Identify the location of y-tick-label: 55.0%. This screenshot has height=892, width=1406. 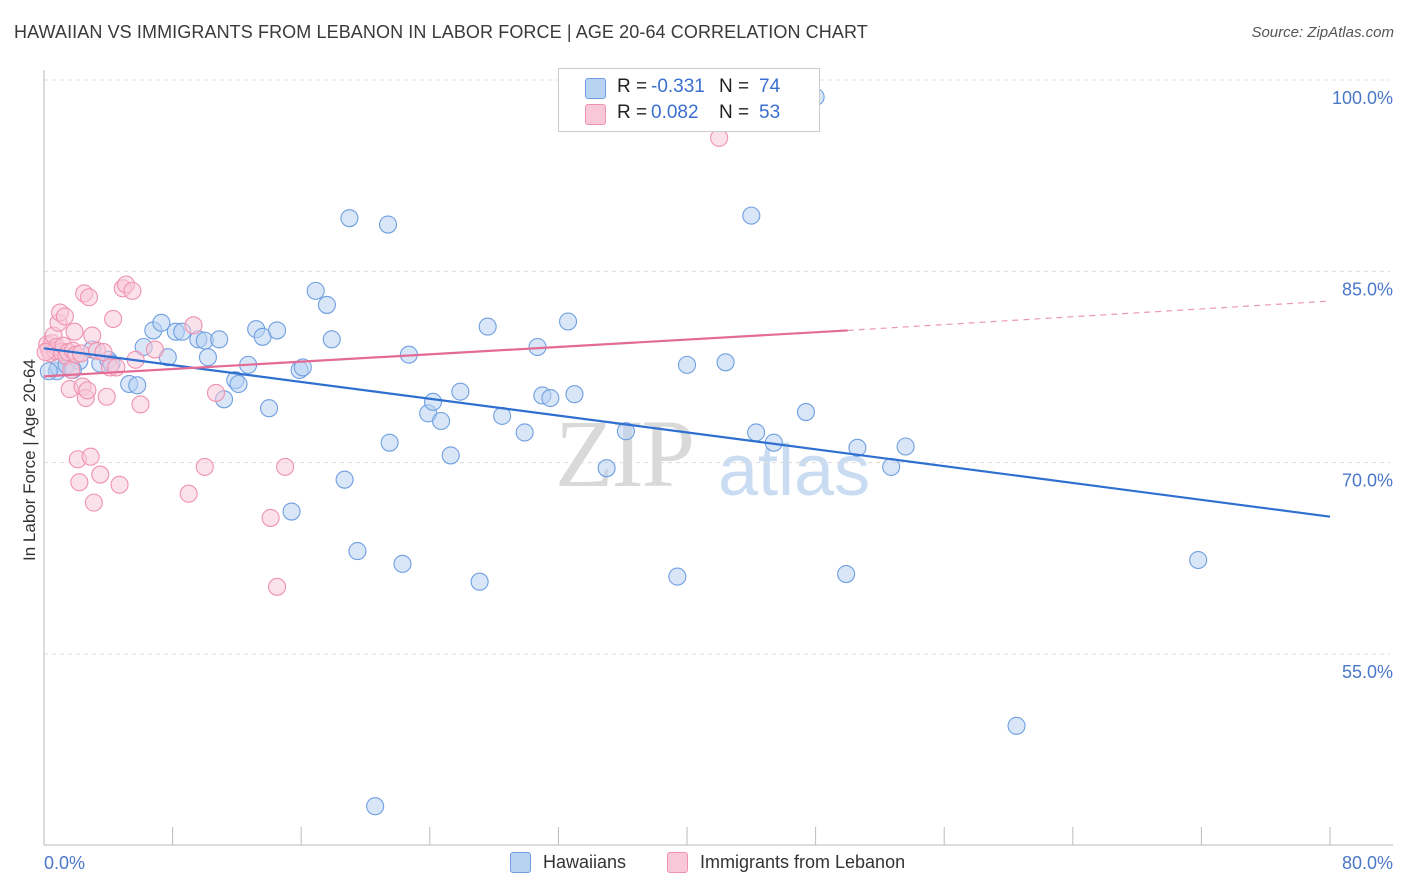
(1367, 672).